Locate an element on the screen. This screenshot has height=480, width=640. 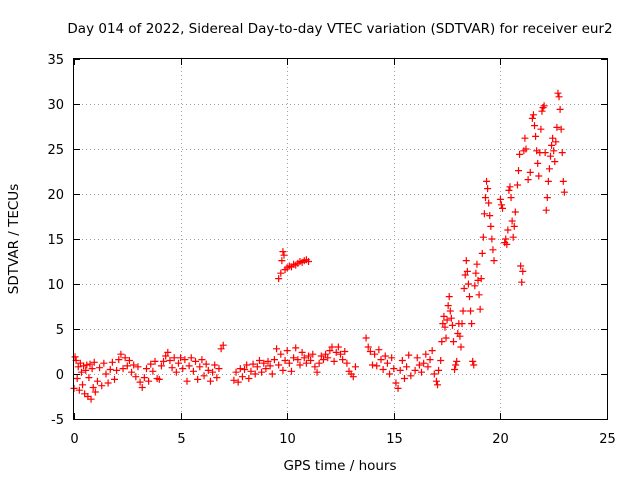
y-axis-label: SDTVAR / TECUs is located at coordinates (14, 239).